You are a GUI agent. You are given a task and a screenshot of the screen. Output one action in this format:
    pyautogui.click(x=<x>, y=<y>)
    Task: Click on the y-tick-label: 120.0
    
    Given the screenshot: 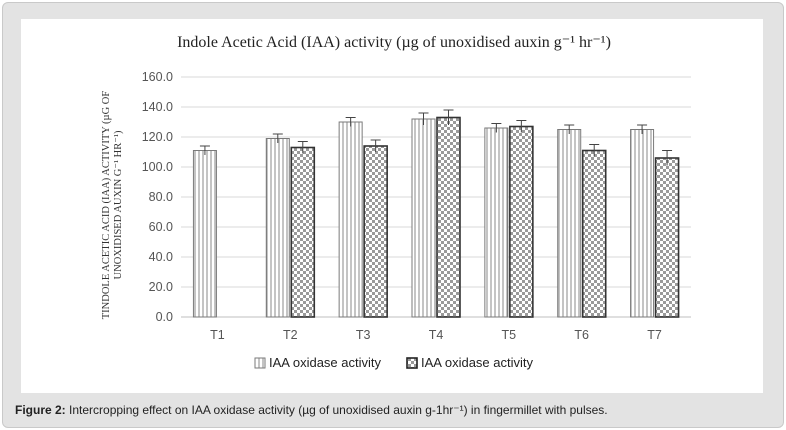 What is the action you would take?
    pyautogui.click(x=157, y=137)
    